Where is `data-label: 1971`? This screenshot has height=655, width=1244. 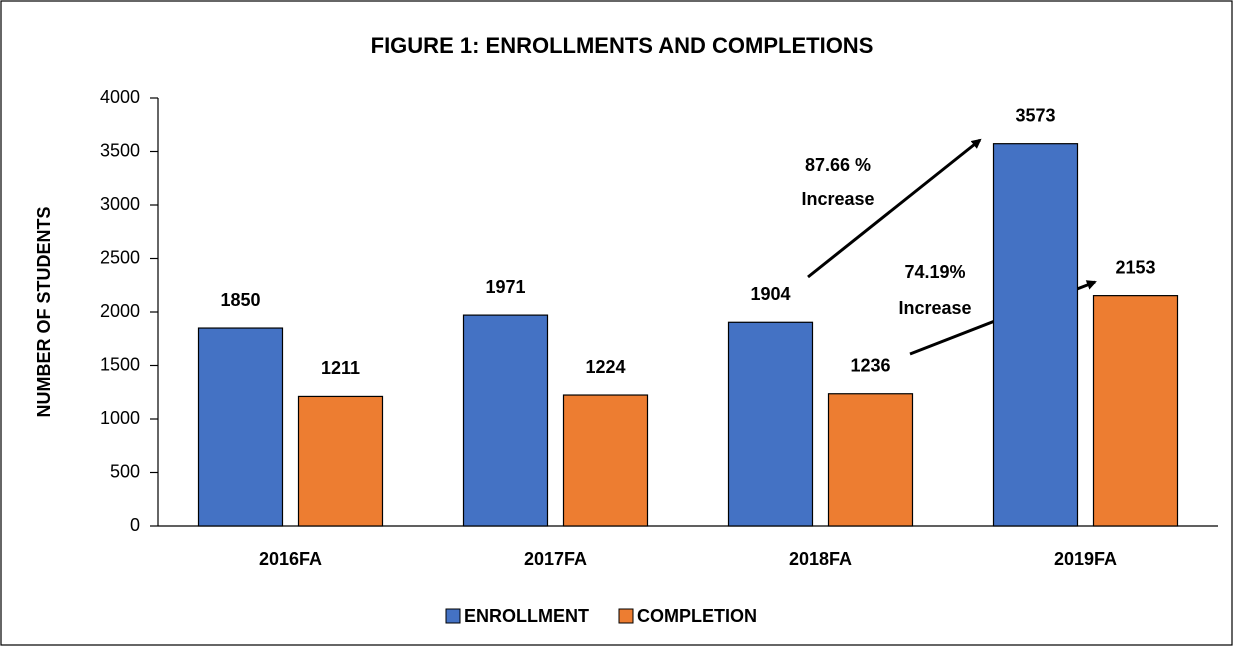
data-label: 1971 is located at coordinates (505, 287).